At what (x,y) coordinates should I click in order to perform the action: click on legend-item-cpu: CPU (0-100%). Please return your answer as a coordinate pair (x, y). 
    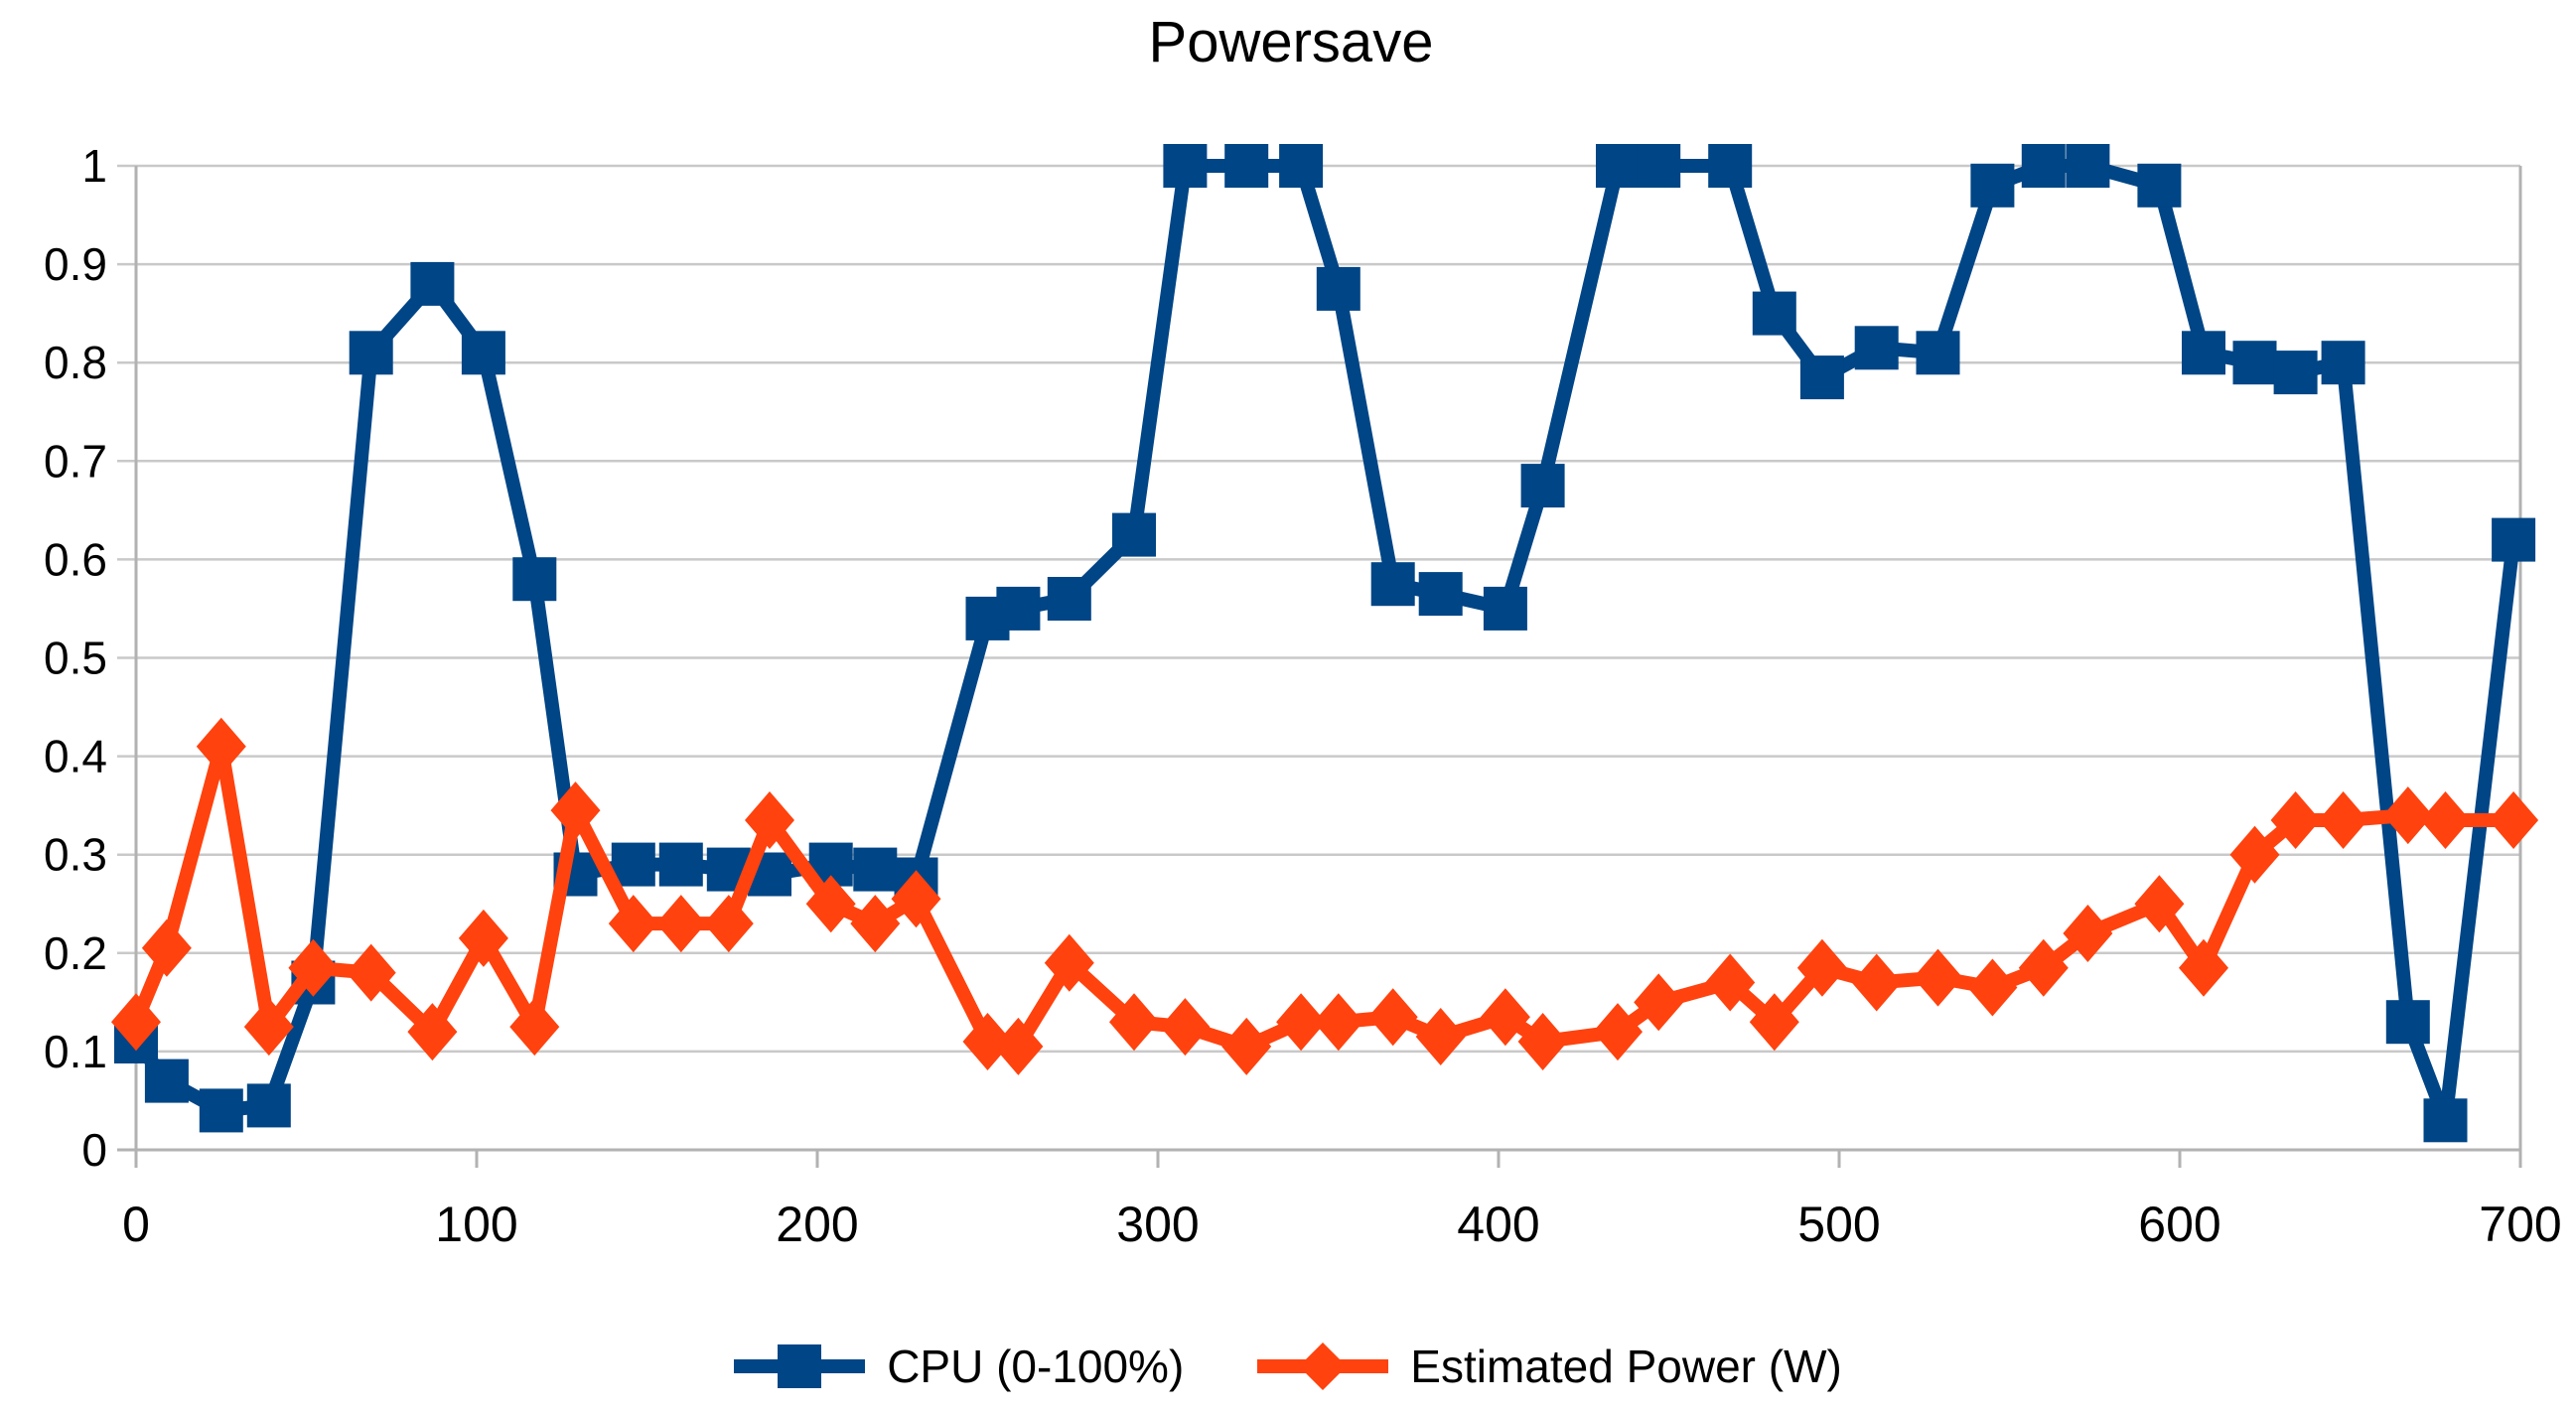
    Looking at the image, I should click on (959, 1366).